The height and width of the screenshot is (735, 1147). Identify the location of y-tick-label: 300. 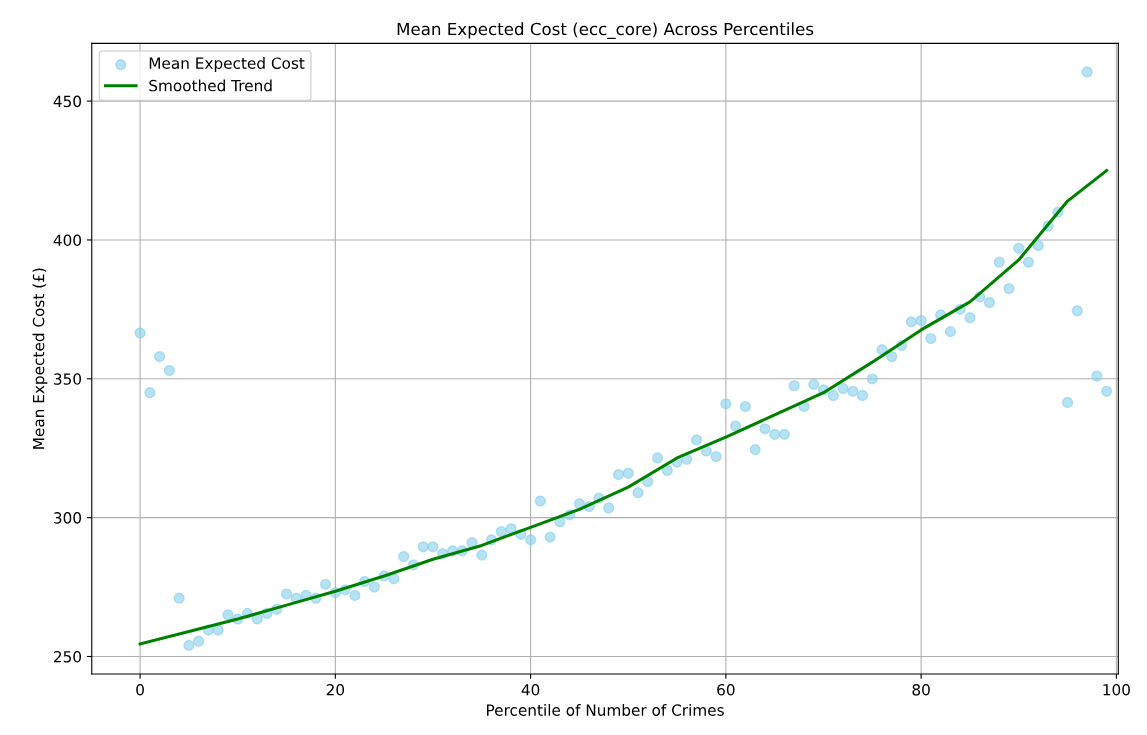
(68, 518).